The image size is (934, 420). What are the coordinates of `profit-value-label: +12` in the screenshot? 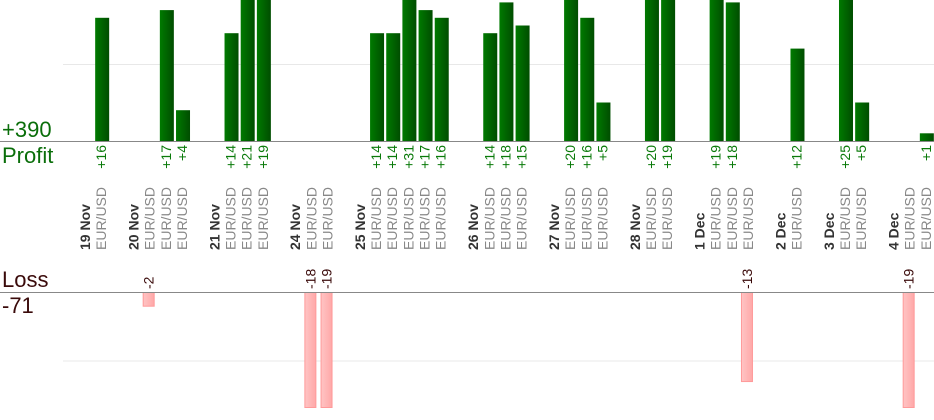 It's located at (796, 157).